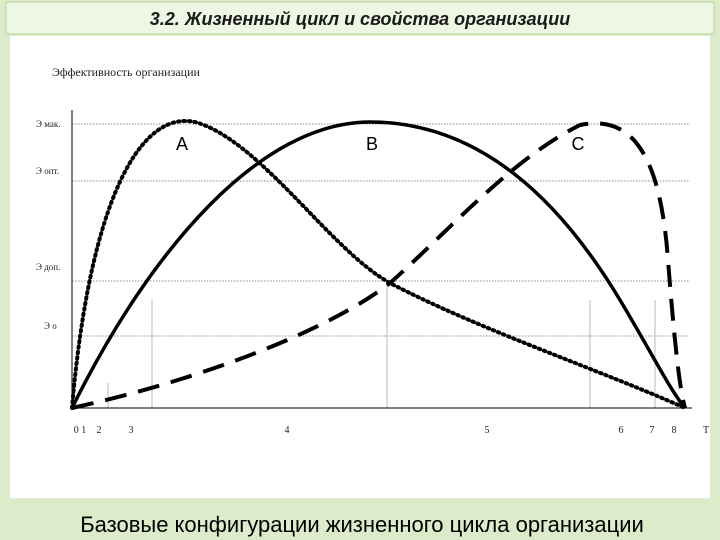 The height and width of the screenshot is (540, 720). What do you see at coordinates (99, 430) in the screenshot?
I see `x-label: 2` at bounding box center [99, 430].